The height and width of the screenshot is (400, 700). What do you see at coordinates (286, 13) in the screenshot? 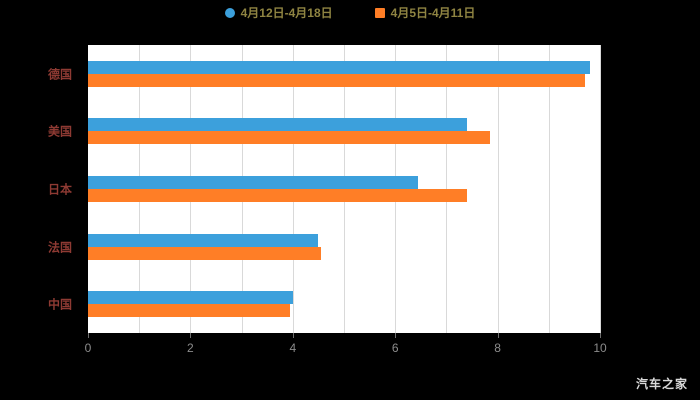
I see `legend-label: 4月12日-4月18日` at bounding box center [286, 13].